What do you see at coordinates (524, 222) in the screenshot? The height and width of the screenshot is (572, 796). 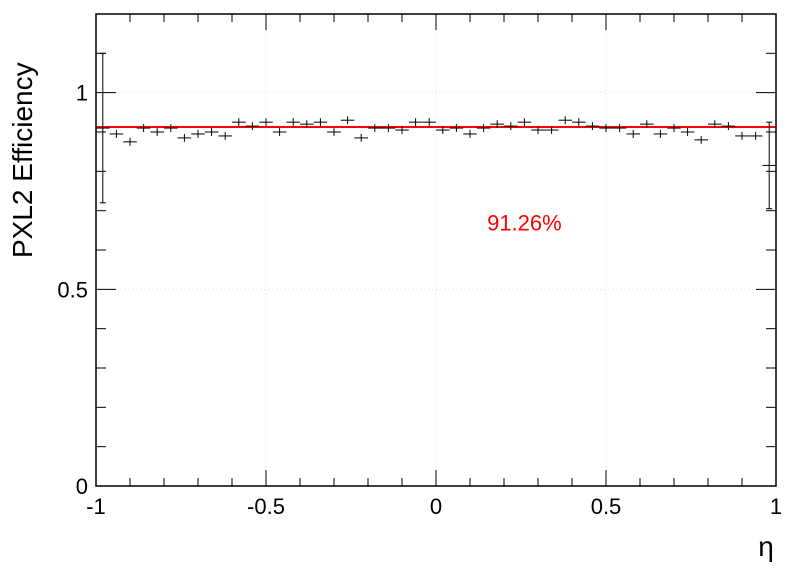 I see `efficiency-annotation: 91.26%` at bounding box center [524, 222].